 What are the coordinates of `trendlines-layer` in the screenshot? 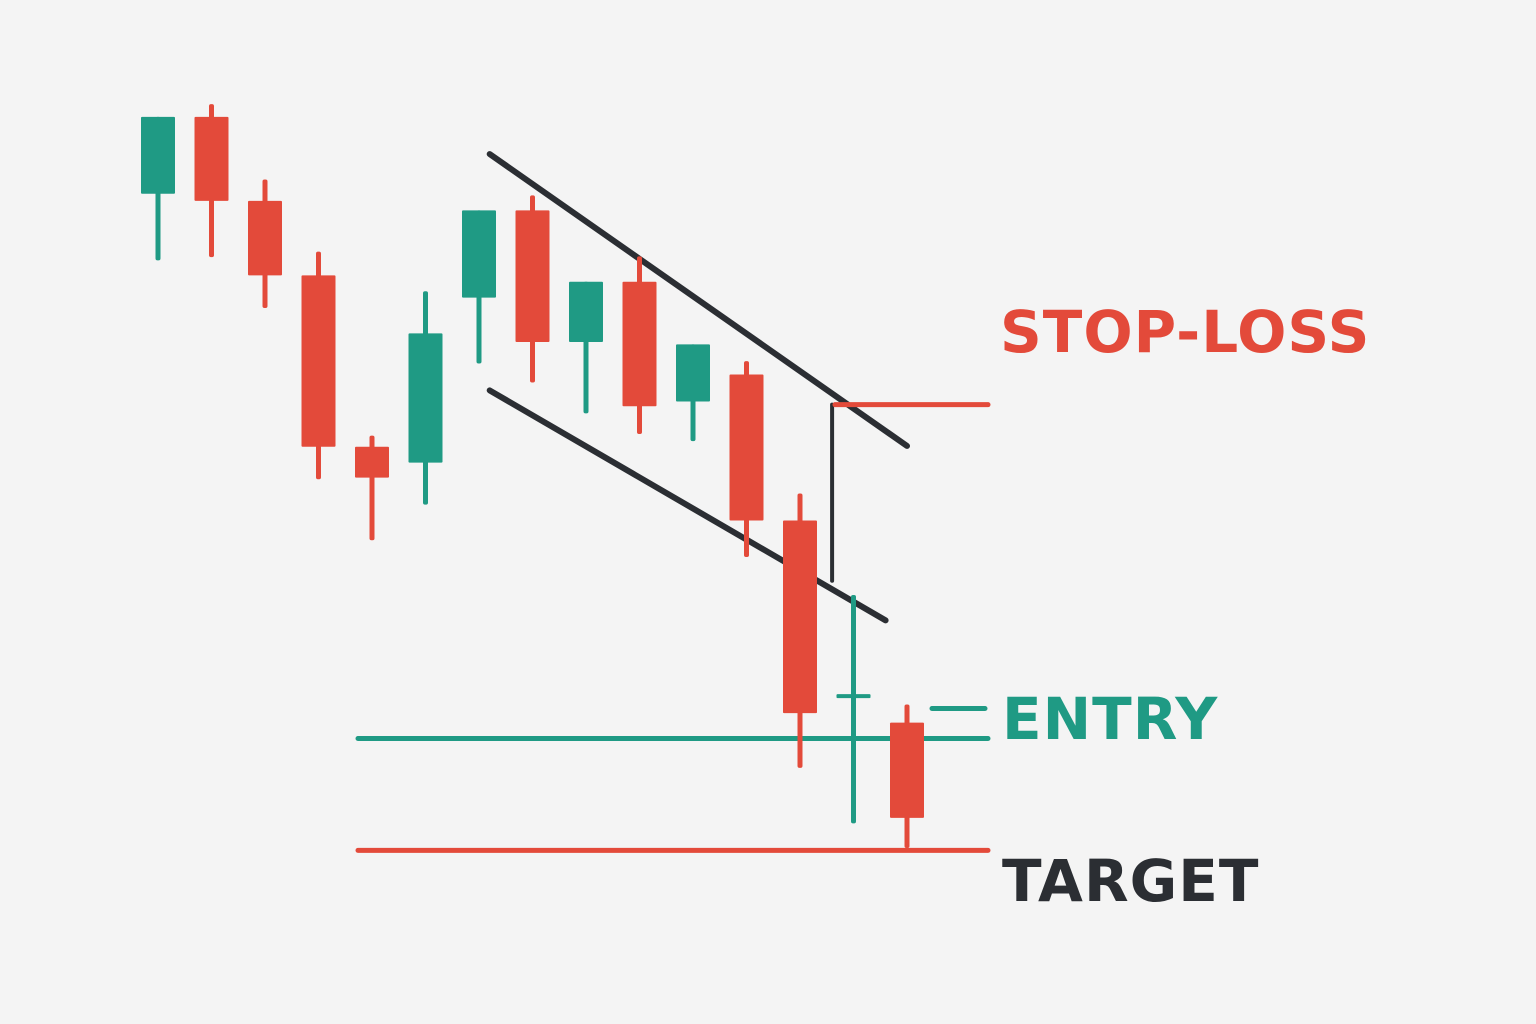 It's located at (698, 387).